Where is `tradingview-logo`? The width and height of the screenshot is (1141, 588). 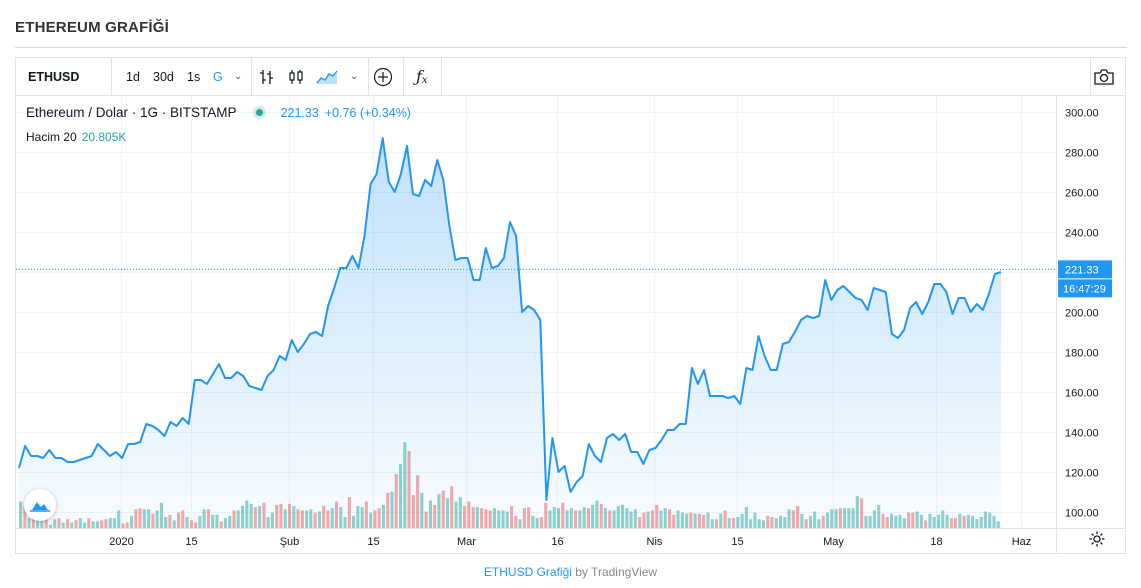
tradingview-logo is located at coordinates (40, 505).